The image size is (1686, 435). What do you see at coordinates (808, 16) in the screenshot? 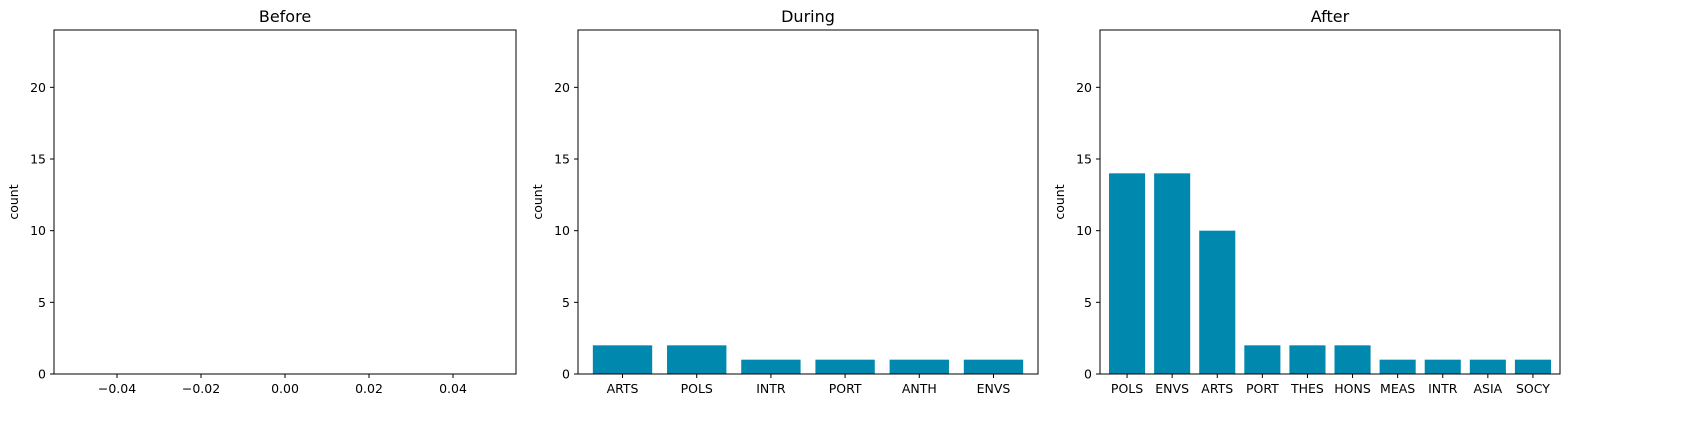
I see `during-title: During` at bounding box center [808, 16].